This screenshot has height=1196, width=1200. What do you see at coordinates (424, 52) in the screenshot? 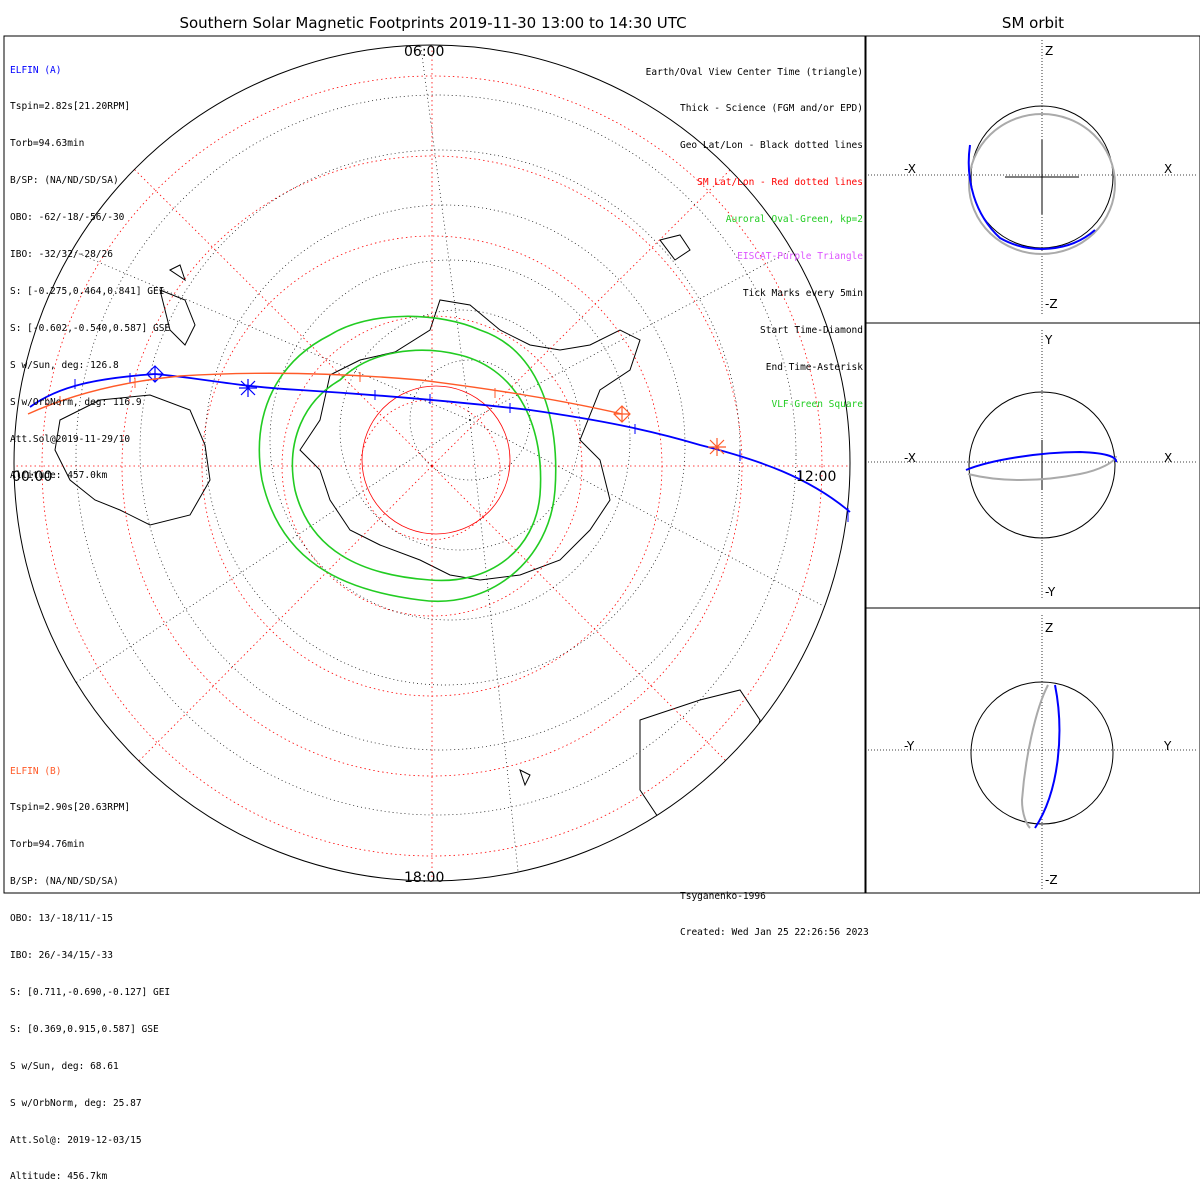
I see `map-label-top: 06:00` at bounding box center [424, 52].